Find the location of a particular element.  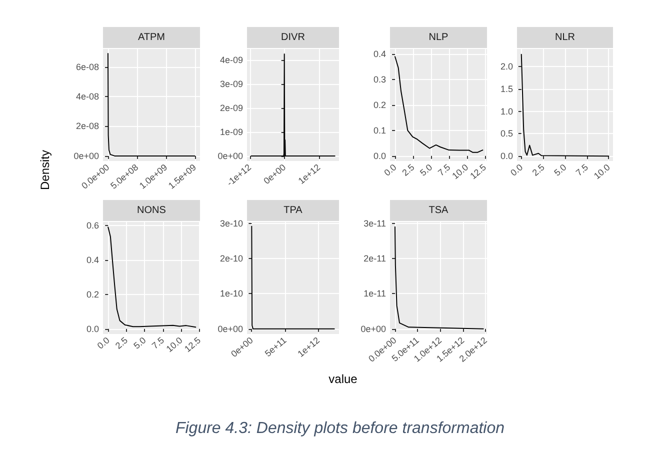

y-tick-label: 3e-09 is located at coordinates (231, 84).